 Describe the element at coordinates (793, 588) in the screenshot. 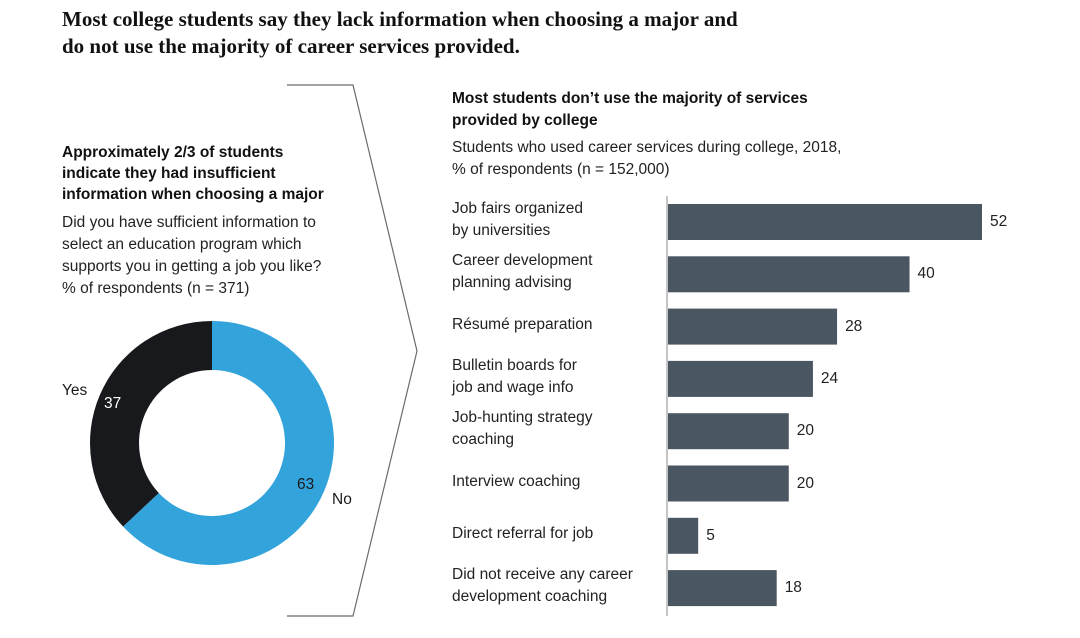

I see `bar-value-label: 18` at that location.